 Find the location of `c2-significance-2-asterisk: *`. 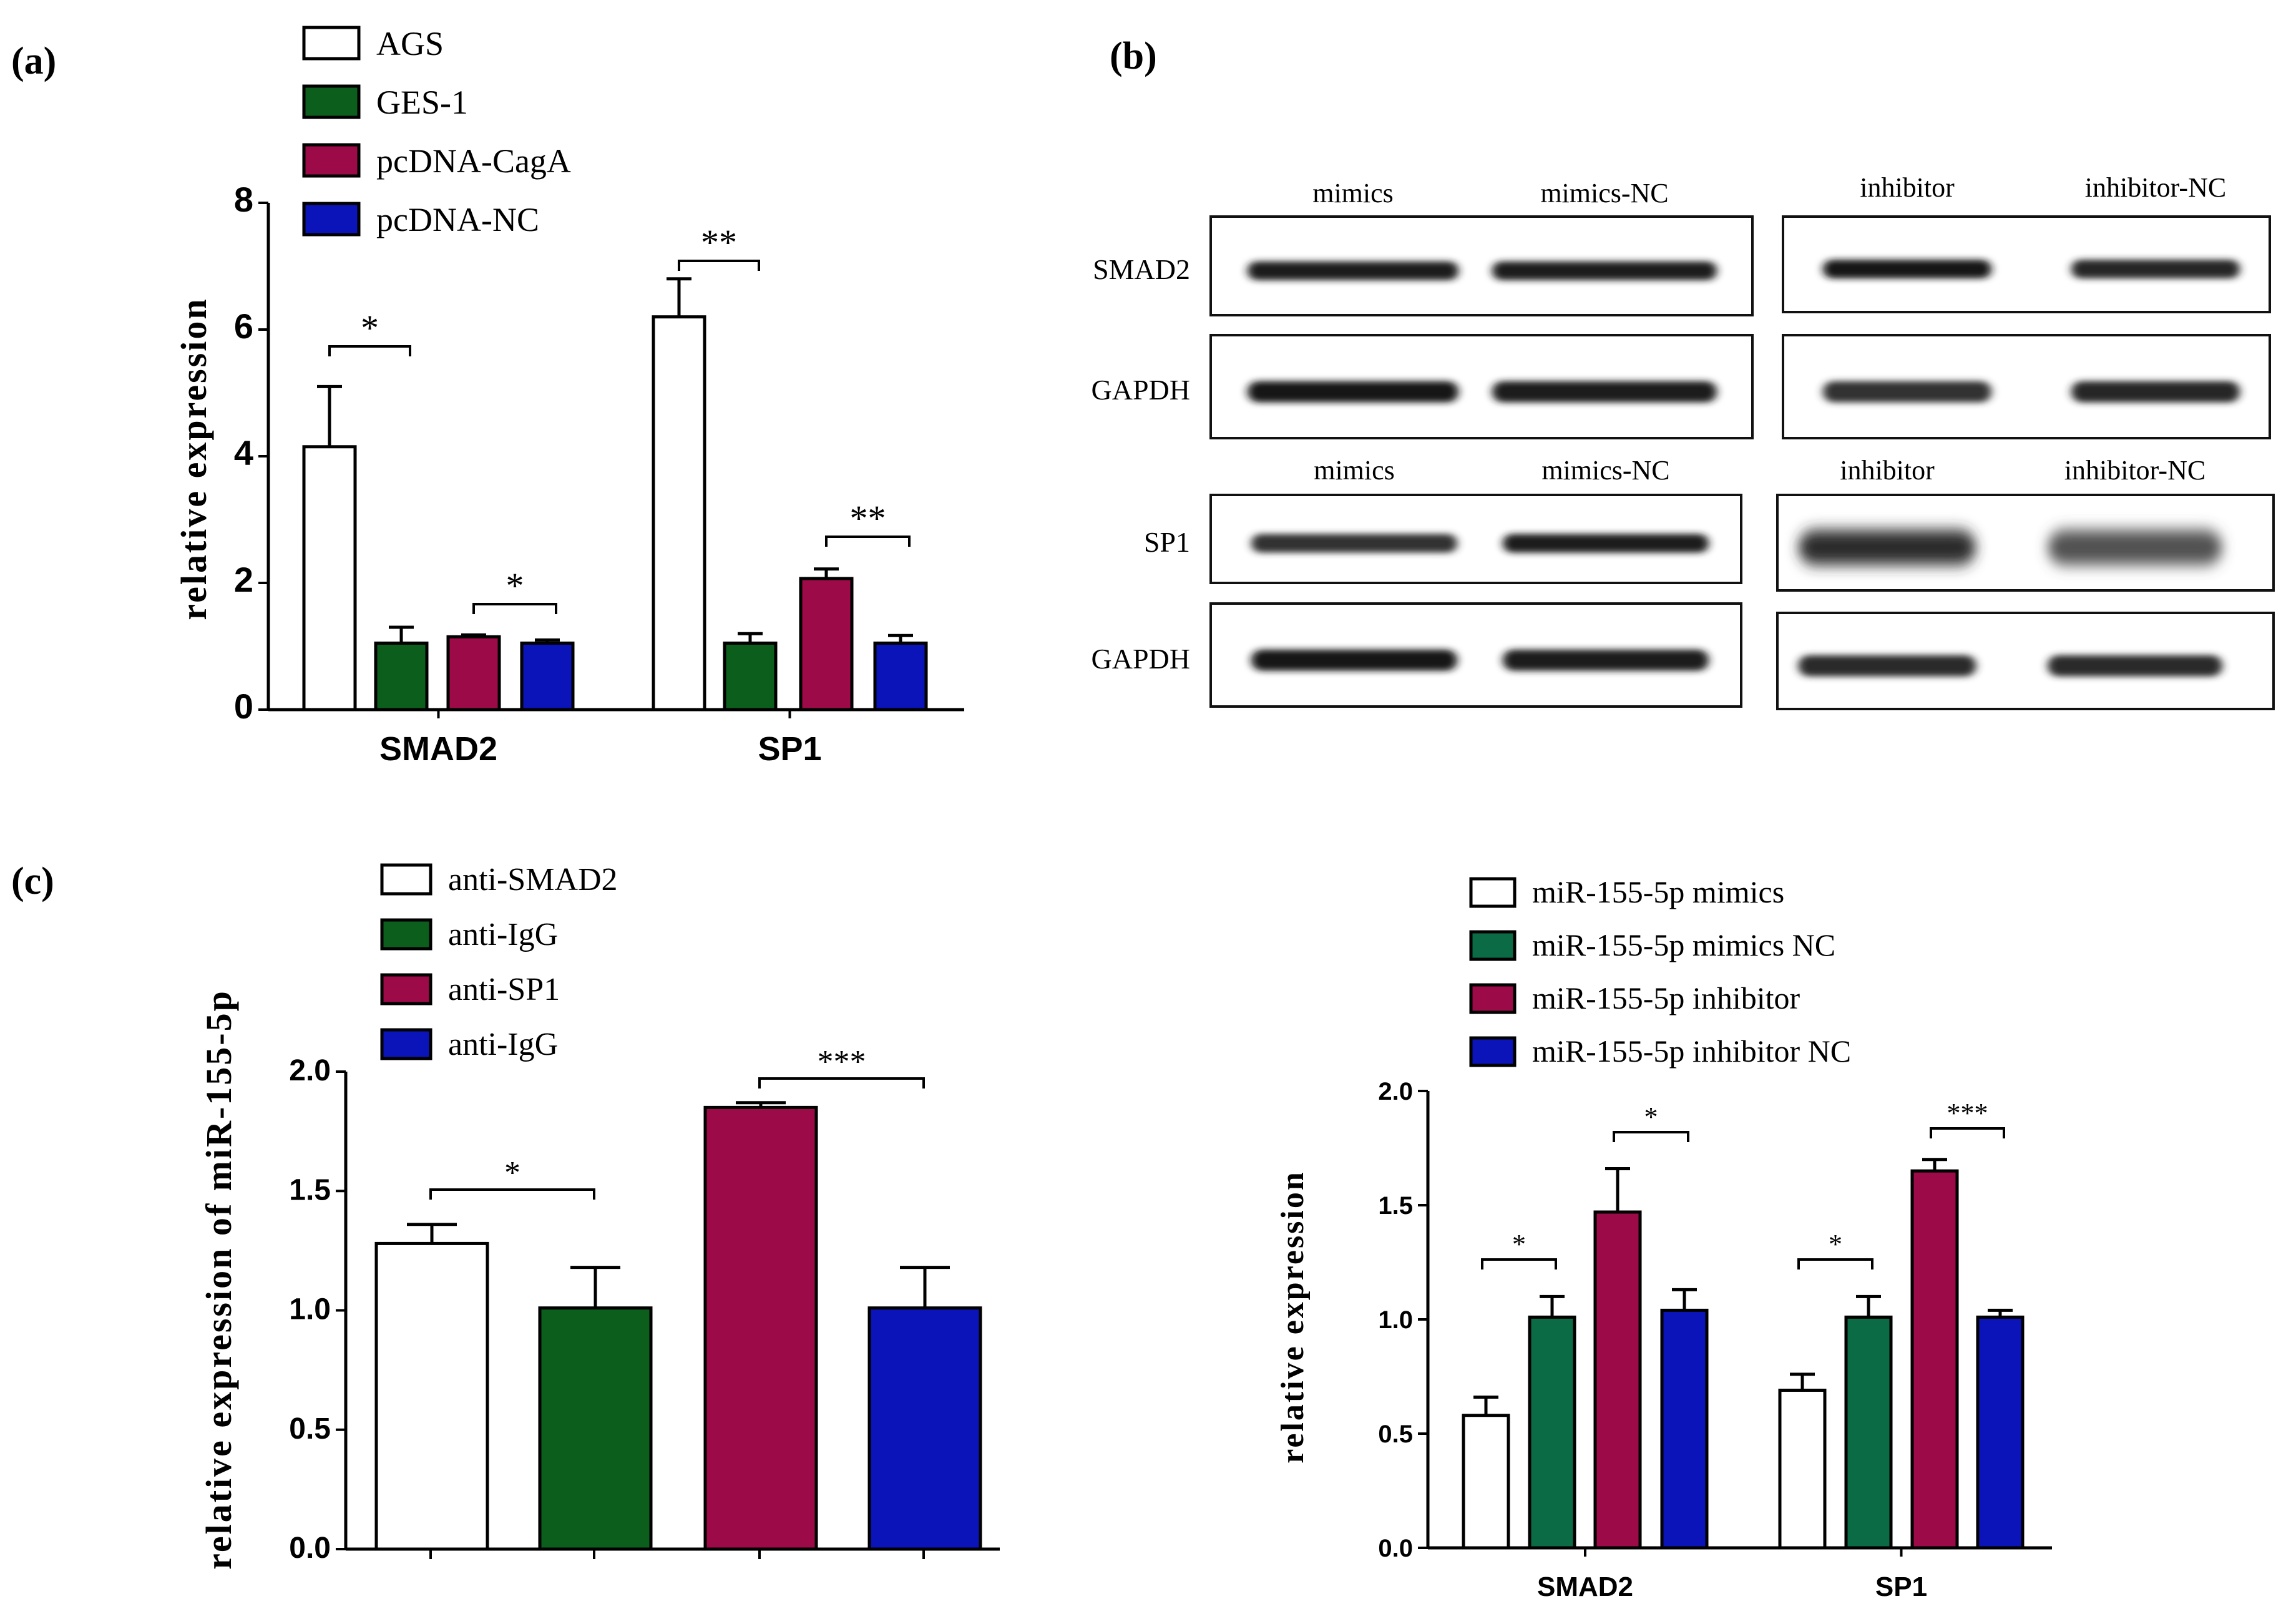

c2-significance-2-asterisk: * is located at coordinates (1835, 1245).